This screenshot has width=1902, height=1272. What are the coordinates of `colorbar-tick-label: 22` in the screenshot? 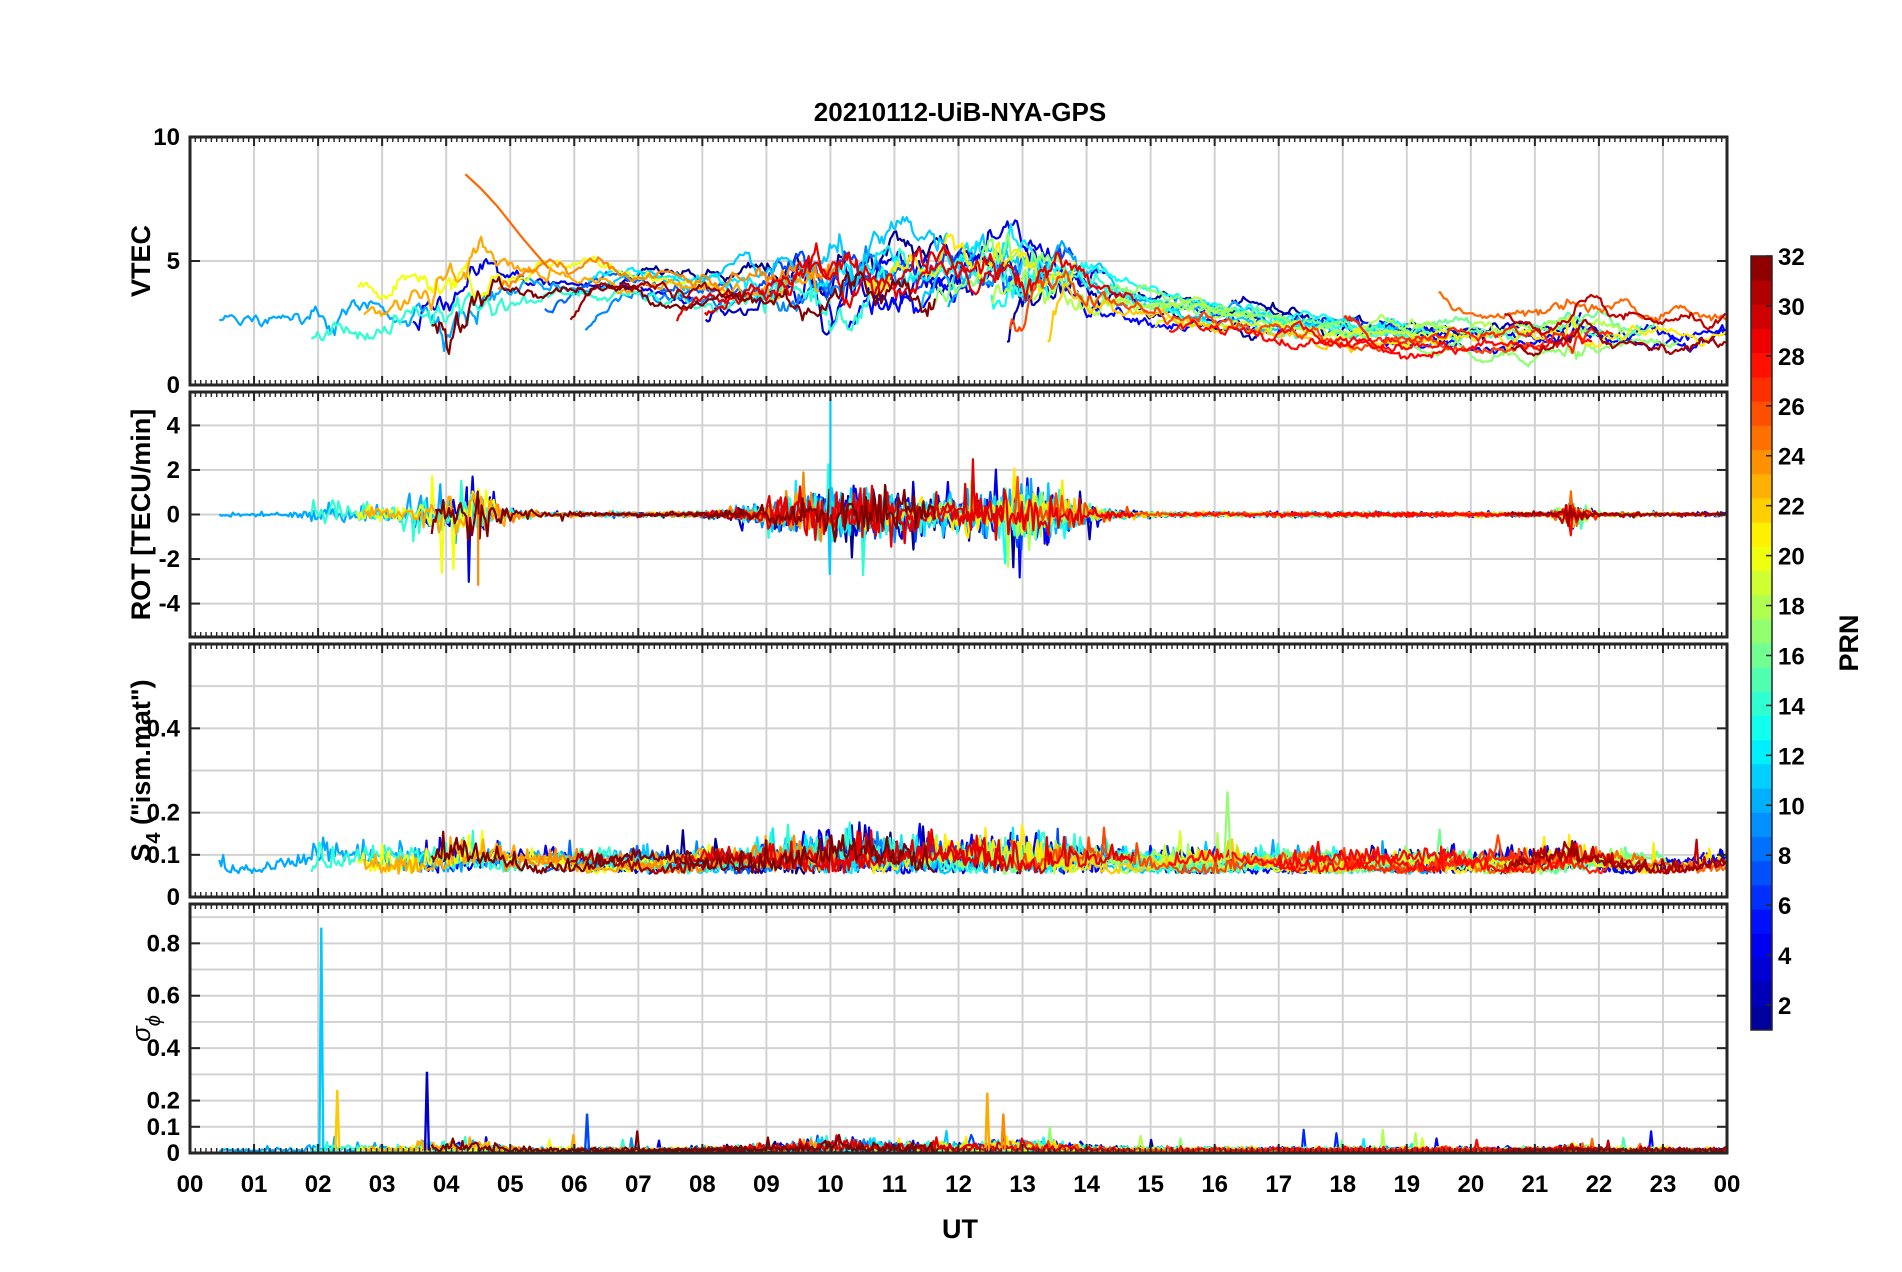 It's located at (1791, 507).